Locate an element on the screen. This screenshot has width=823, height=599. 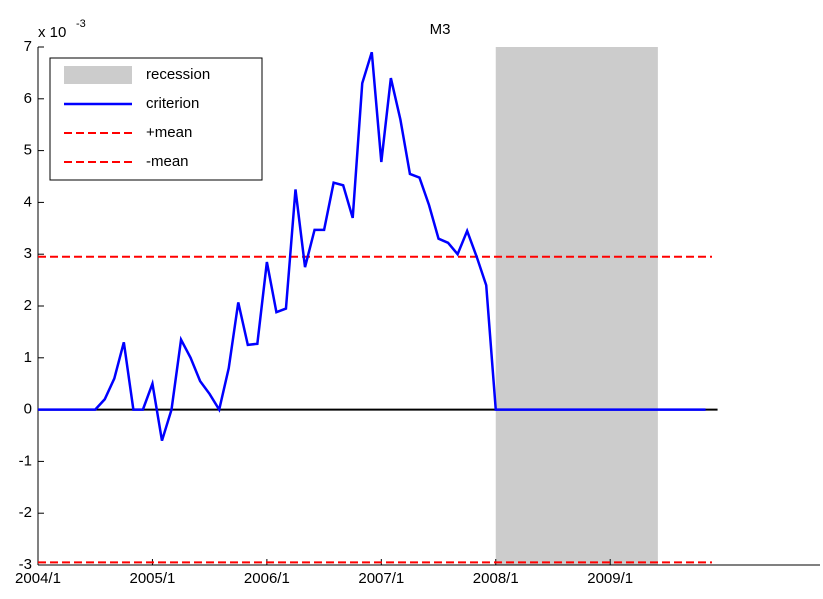
legend-label: recession is located at coordinates (178, 74).